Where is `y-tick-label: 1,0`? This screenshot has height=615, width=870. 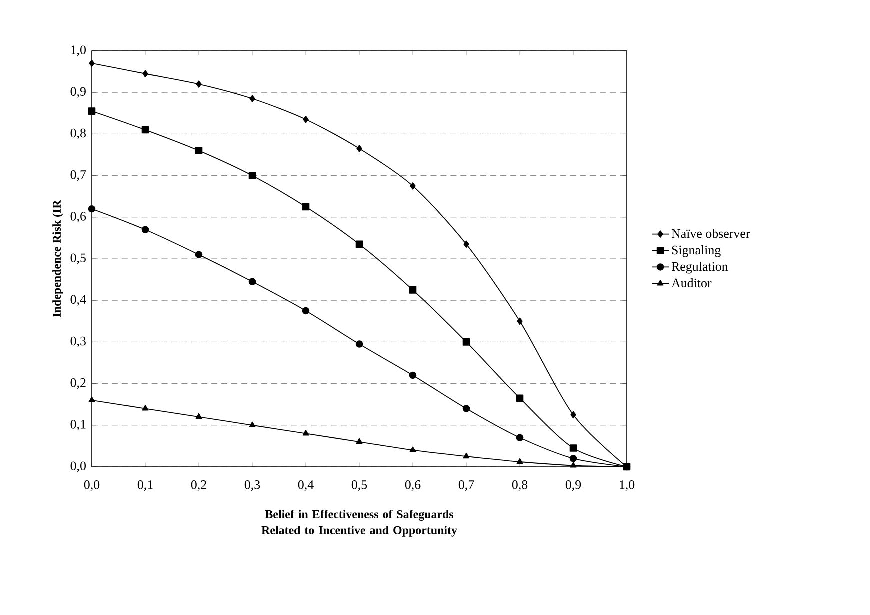 y-tick-label: 1,0 is located at coordinates (78, 51).